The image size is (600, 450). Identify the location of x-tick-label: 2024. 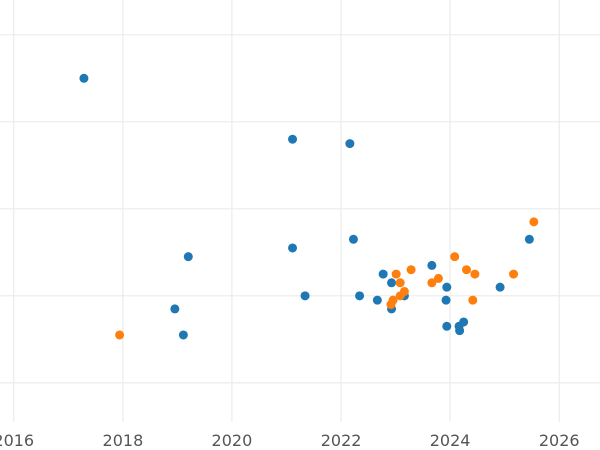
(450, 440).